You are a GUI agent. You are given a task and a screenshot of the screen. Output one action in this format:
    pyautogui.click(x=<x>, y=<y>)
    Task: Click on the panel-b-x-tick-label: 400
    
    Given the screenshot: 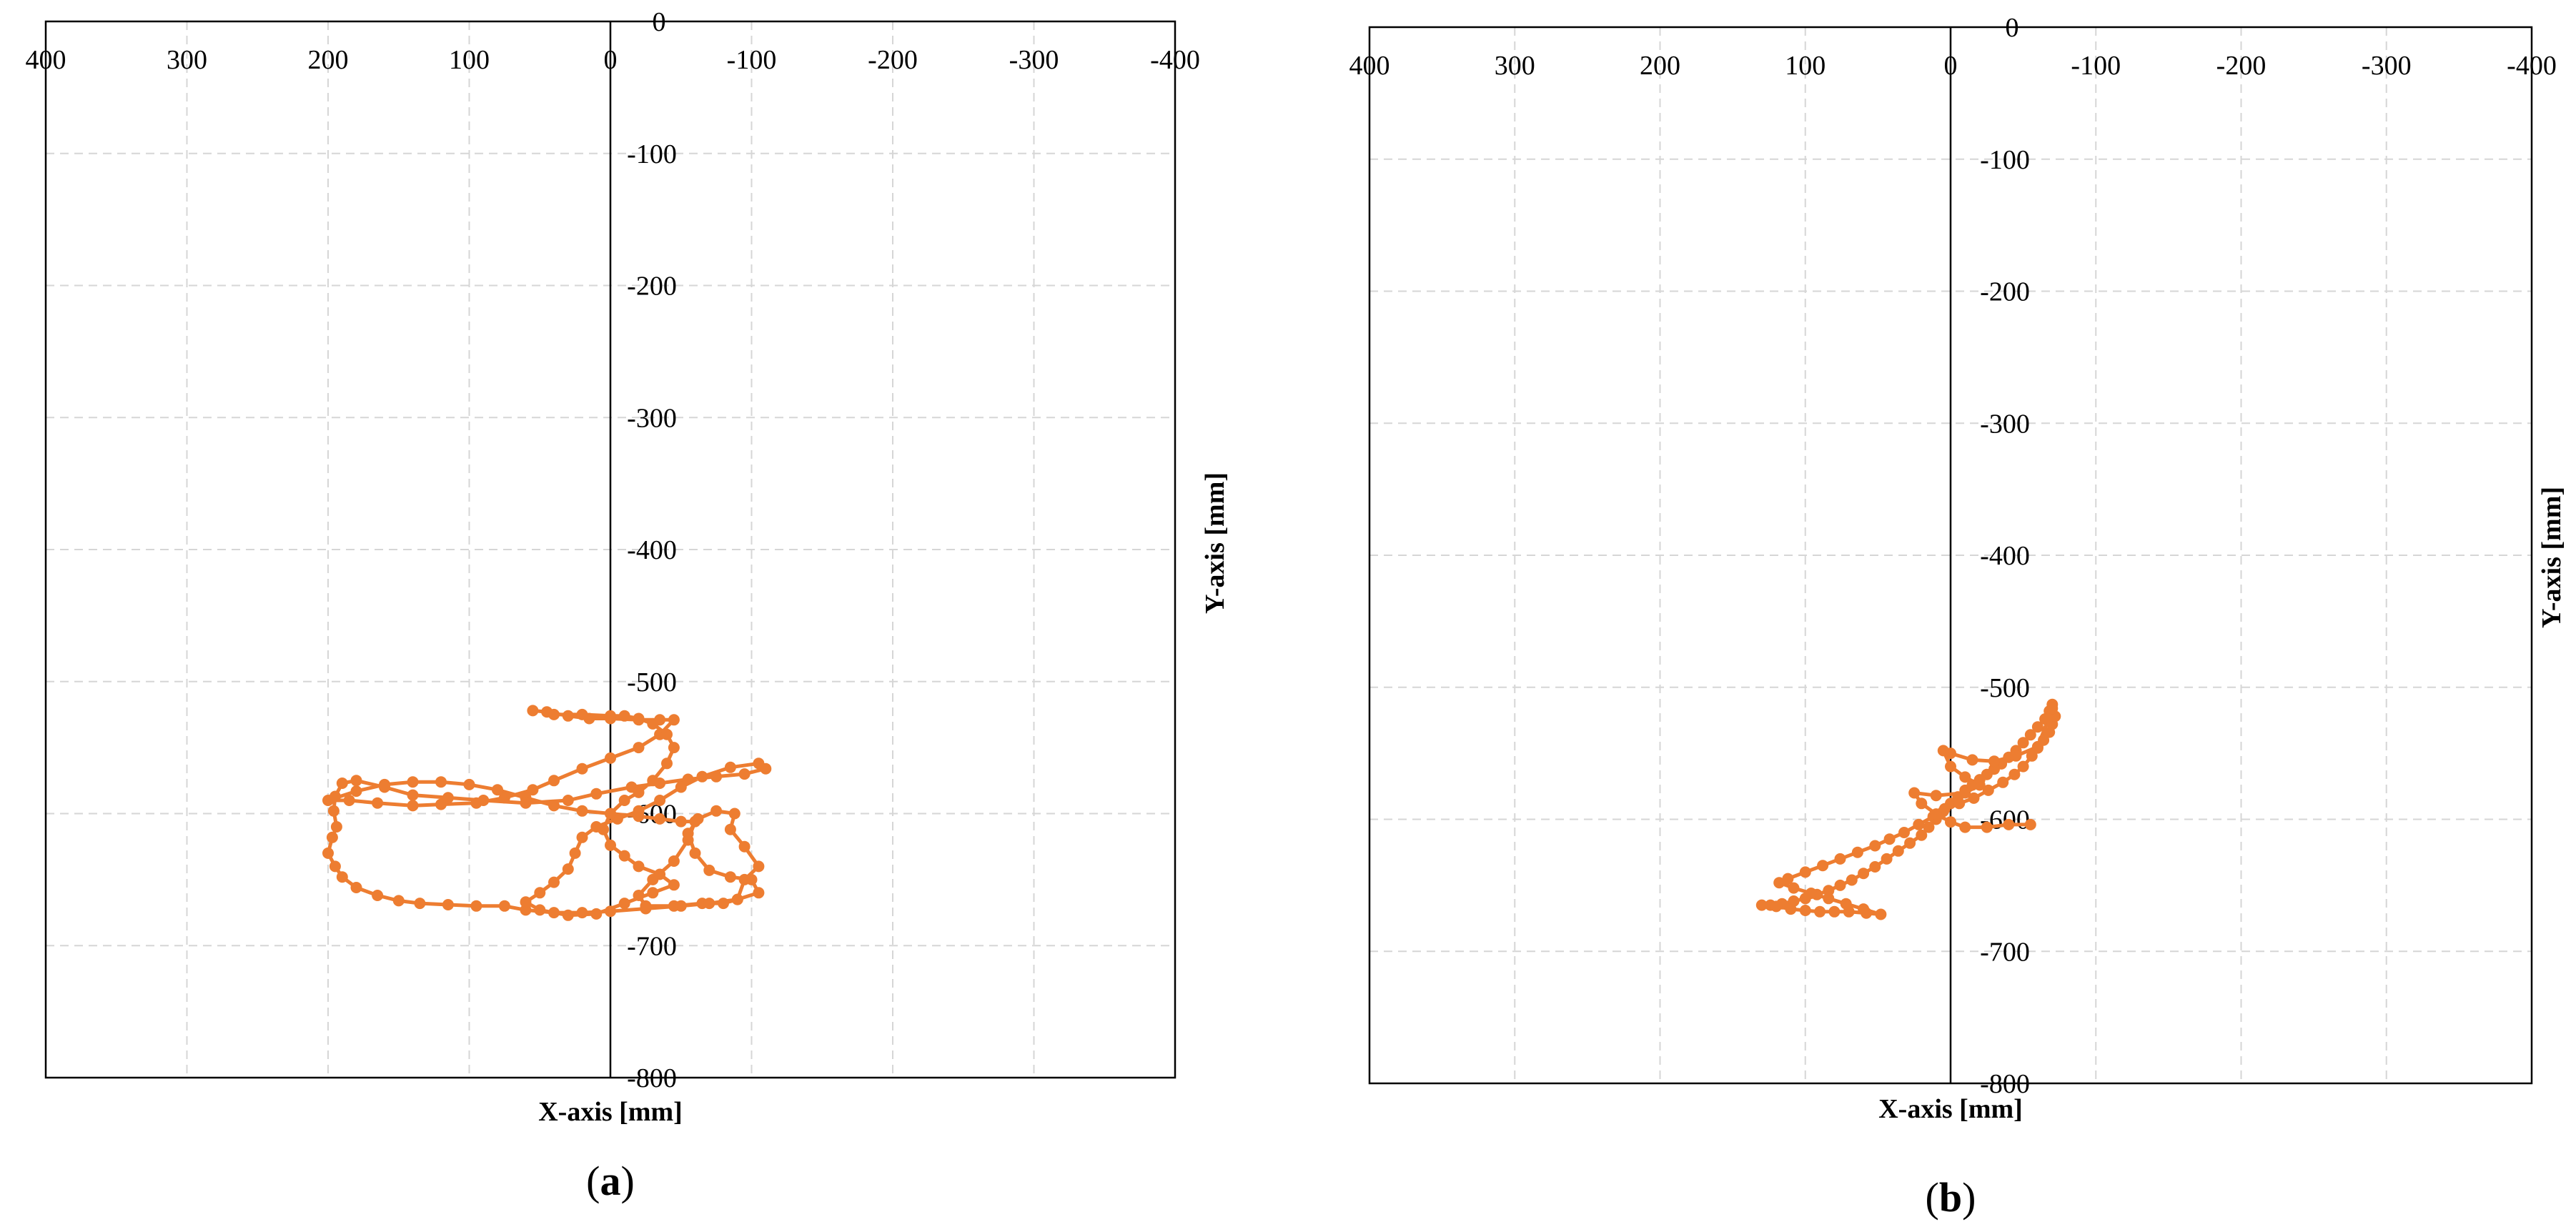 What is the action you would take?
    pyautogui.click(x=1370, y=66)
    